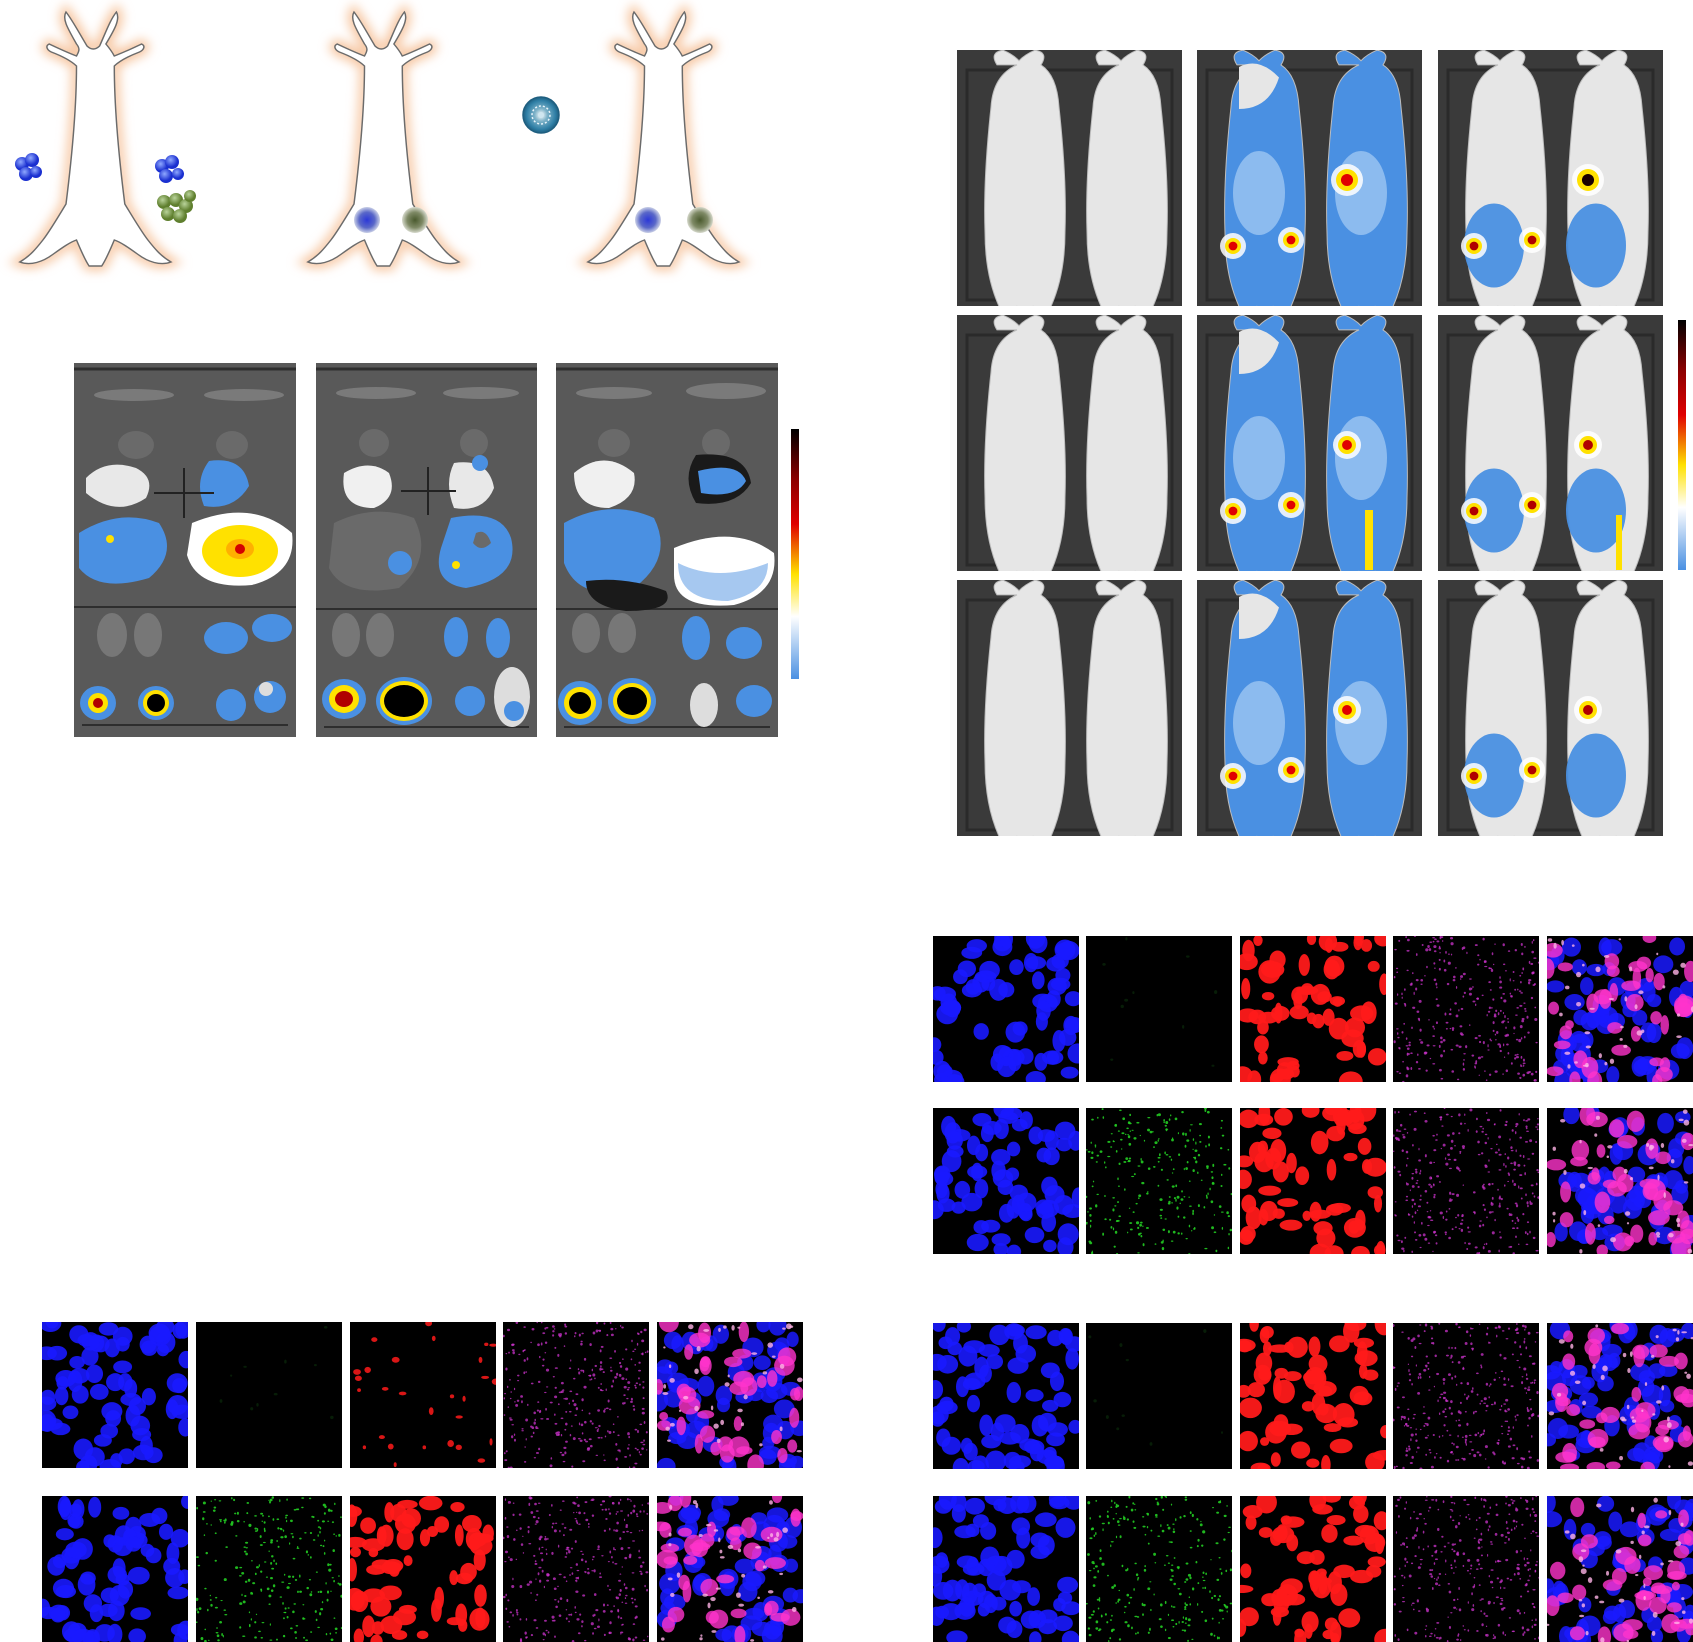 The height and width of the screenshot is (1642, 1693). Describe the element at coordinates (1682, 445) in the screenshot. I see `in-vivo-colorbar` at that location.